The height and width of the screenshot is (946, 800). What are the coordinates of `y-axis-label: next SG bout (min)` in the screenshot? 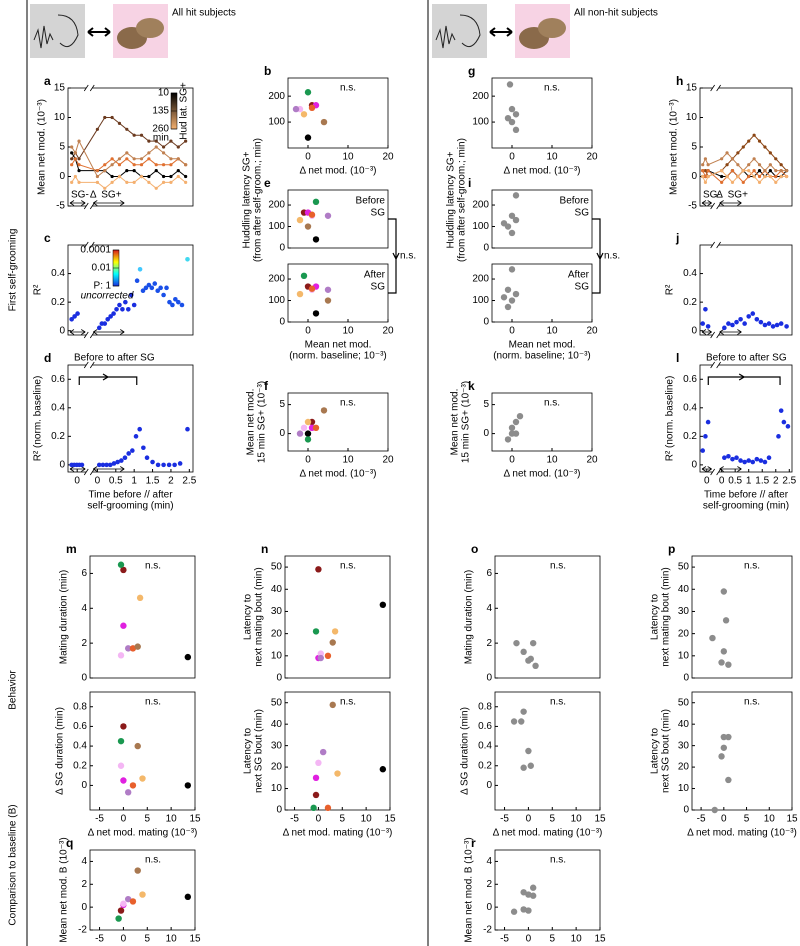 It's located at (259, 751).